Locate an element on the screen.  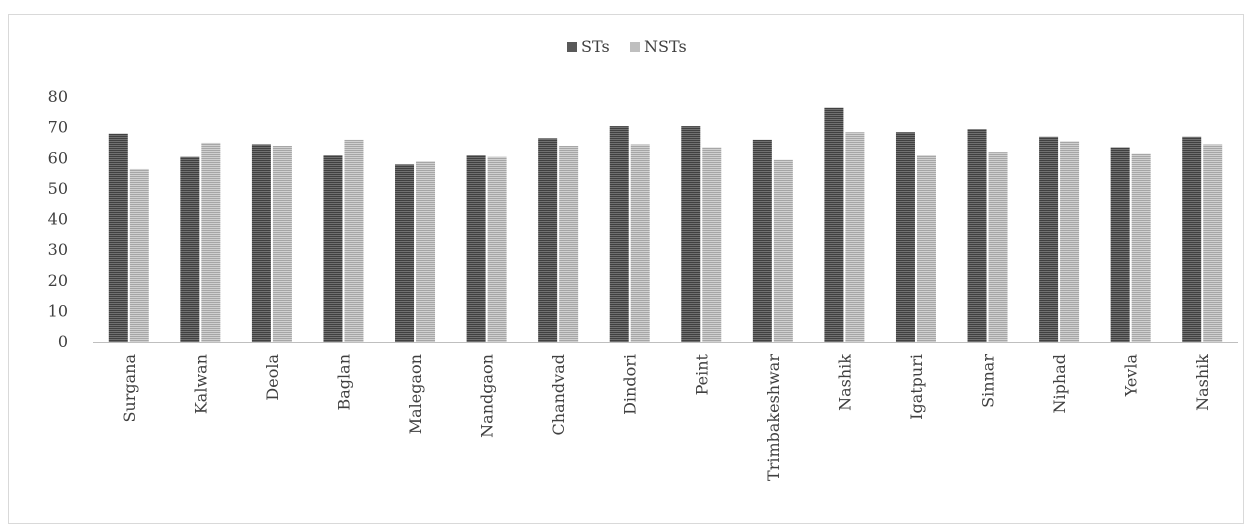
bar-sts-peint is located at coordinates (691, 234).